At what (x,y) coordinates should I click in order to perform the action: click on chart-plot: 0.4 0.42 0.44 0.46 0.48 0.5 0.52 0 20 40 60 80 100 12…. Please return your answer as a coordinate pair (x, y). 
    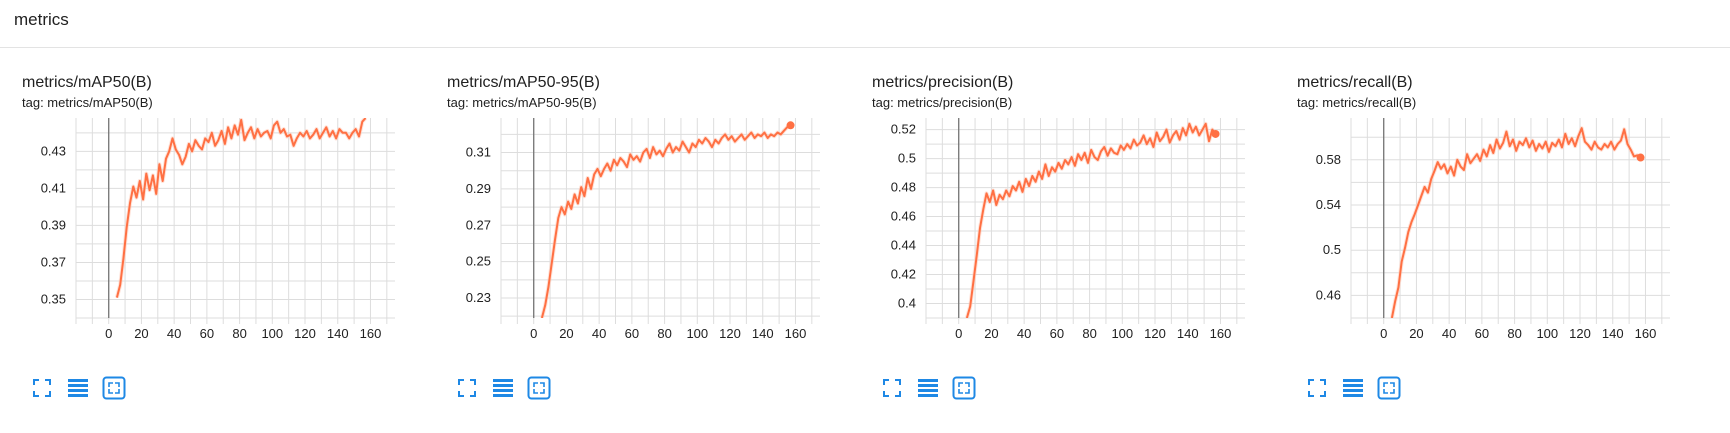
    Looking at the image, I should click on (1062, 241).